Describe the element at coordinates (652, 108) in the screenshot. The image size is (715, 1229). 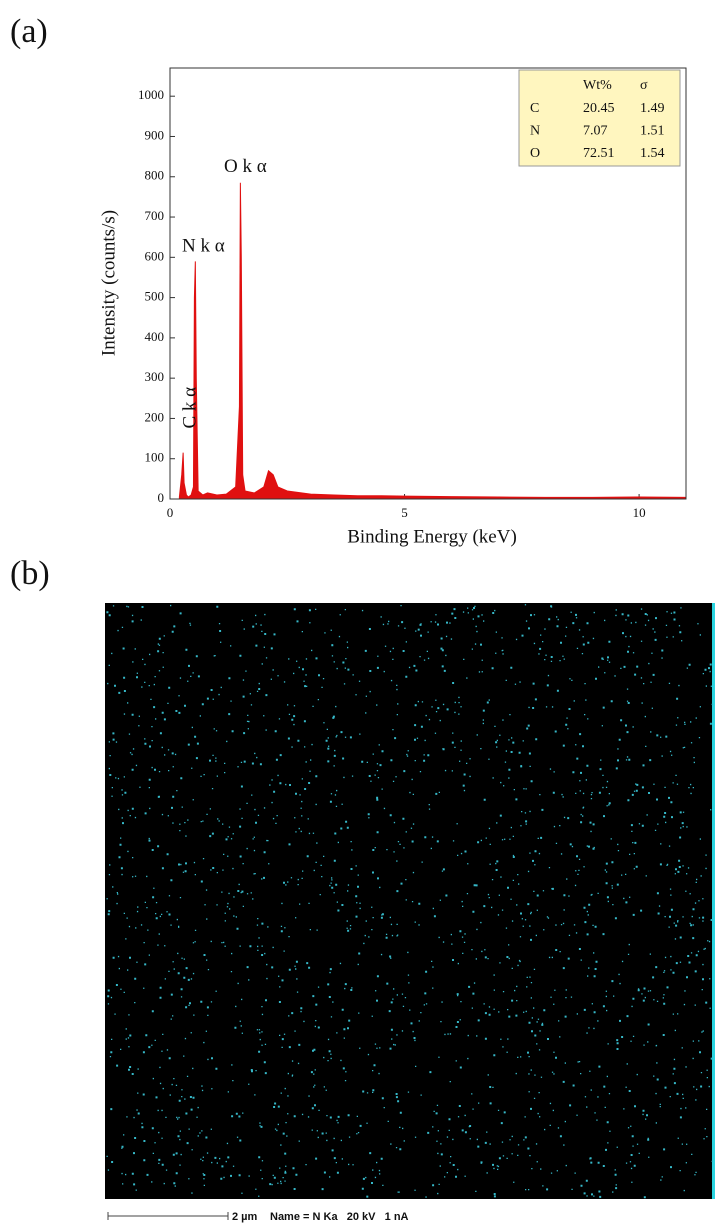
I see `table-cell: 1.49` at that location.